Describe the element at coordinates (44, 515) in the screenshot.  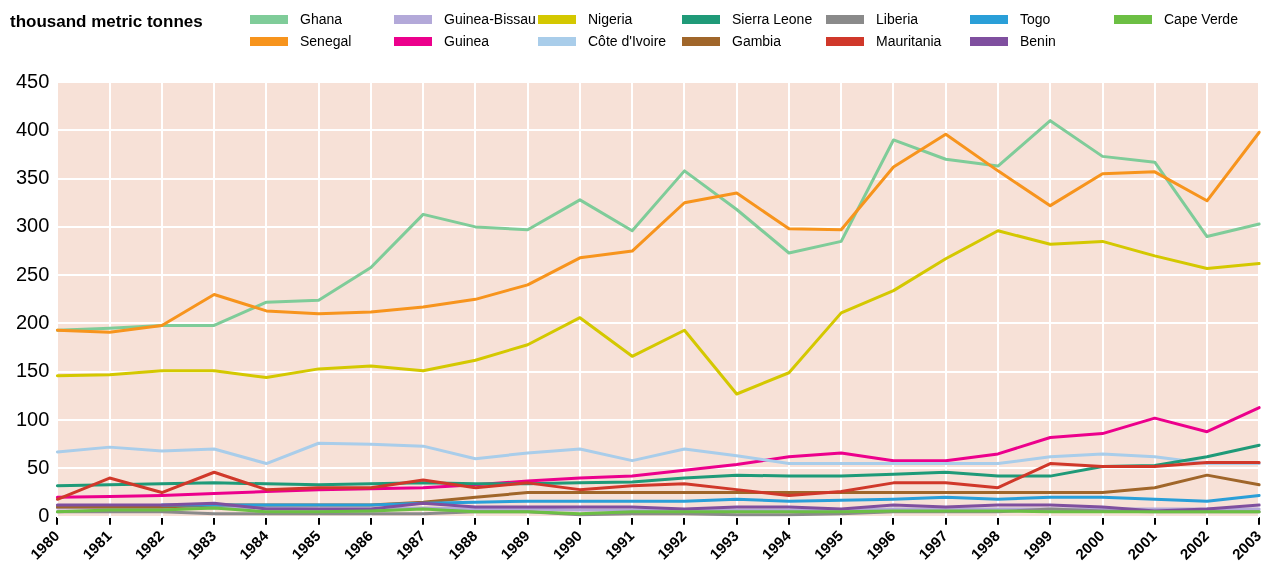
I see `y-tick-label: 0` at that location.